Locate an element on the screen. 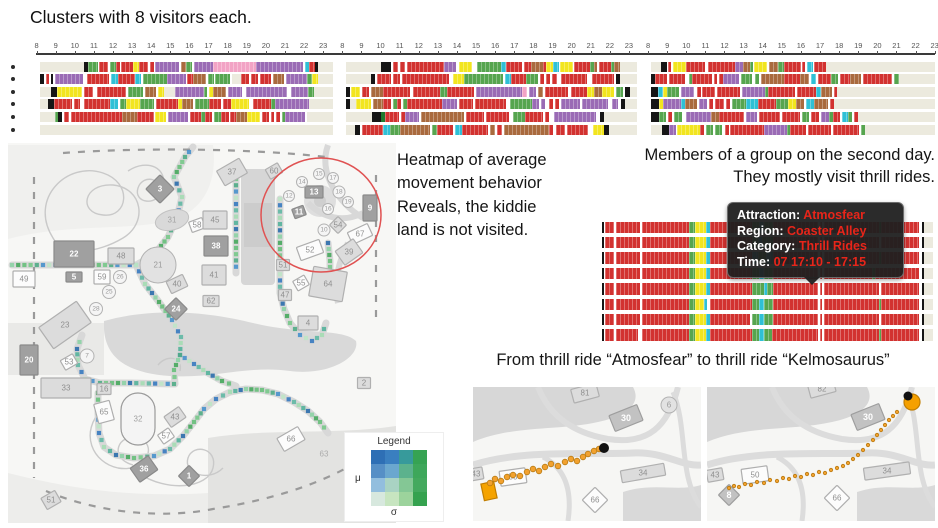 The height and width of the screenshot is (528, 938). cluster-row-6-day1 is located at coordinates (186, 129).